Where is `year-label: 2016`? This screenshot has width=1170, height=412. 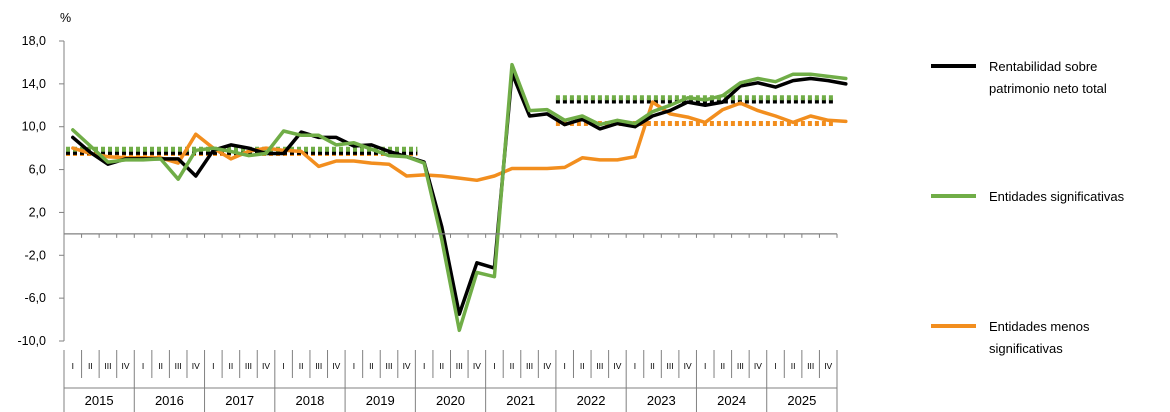 year-label: 2016 is located at coordinates (169, 400).